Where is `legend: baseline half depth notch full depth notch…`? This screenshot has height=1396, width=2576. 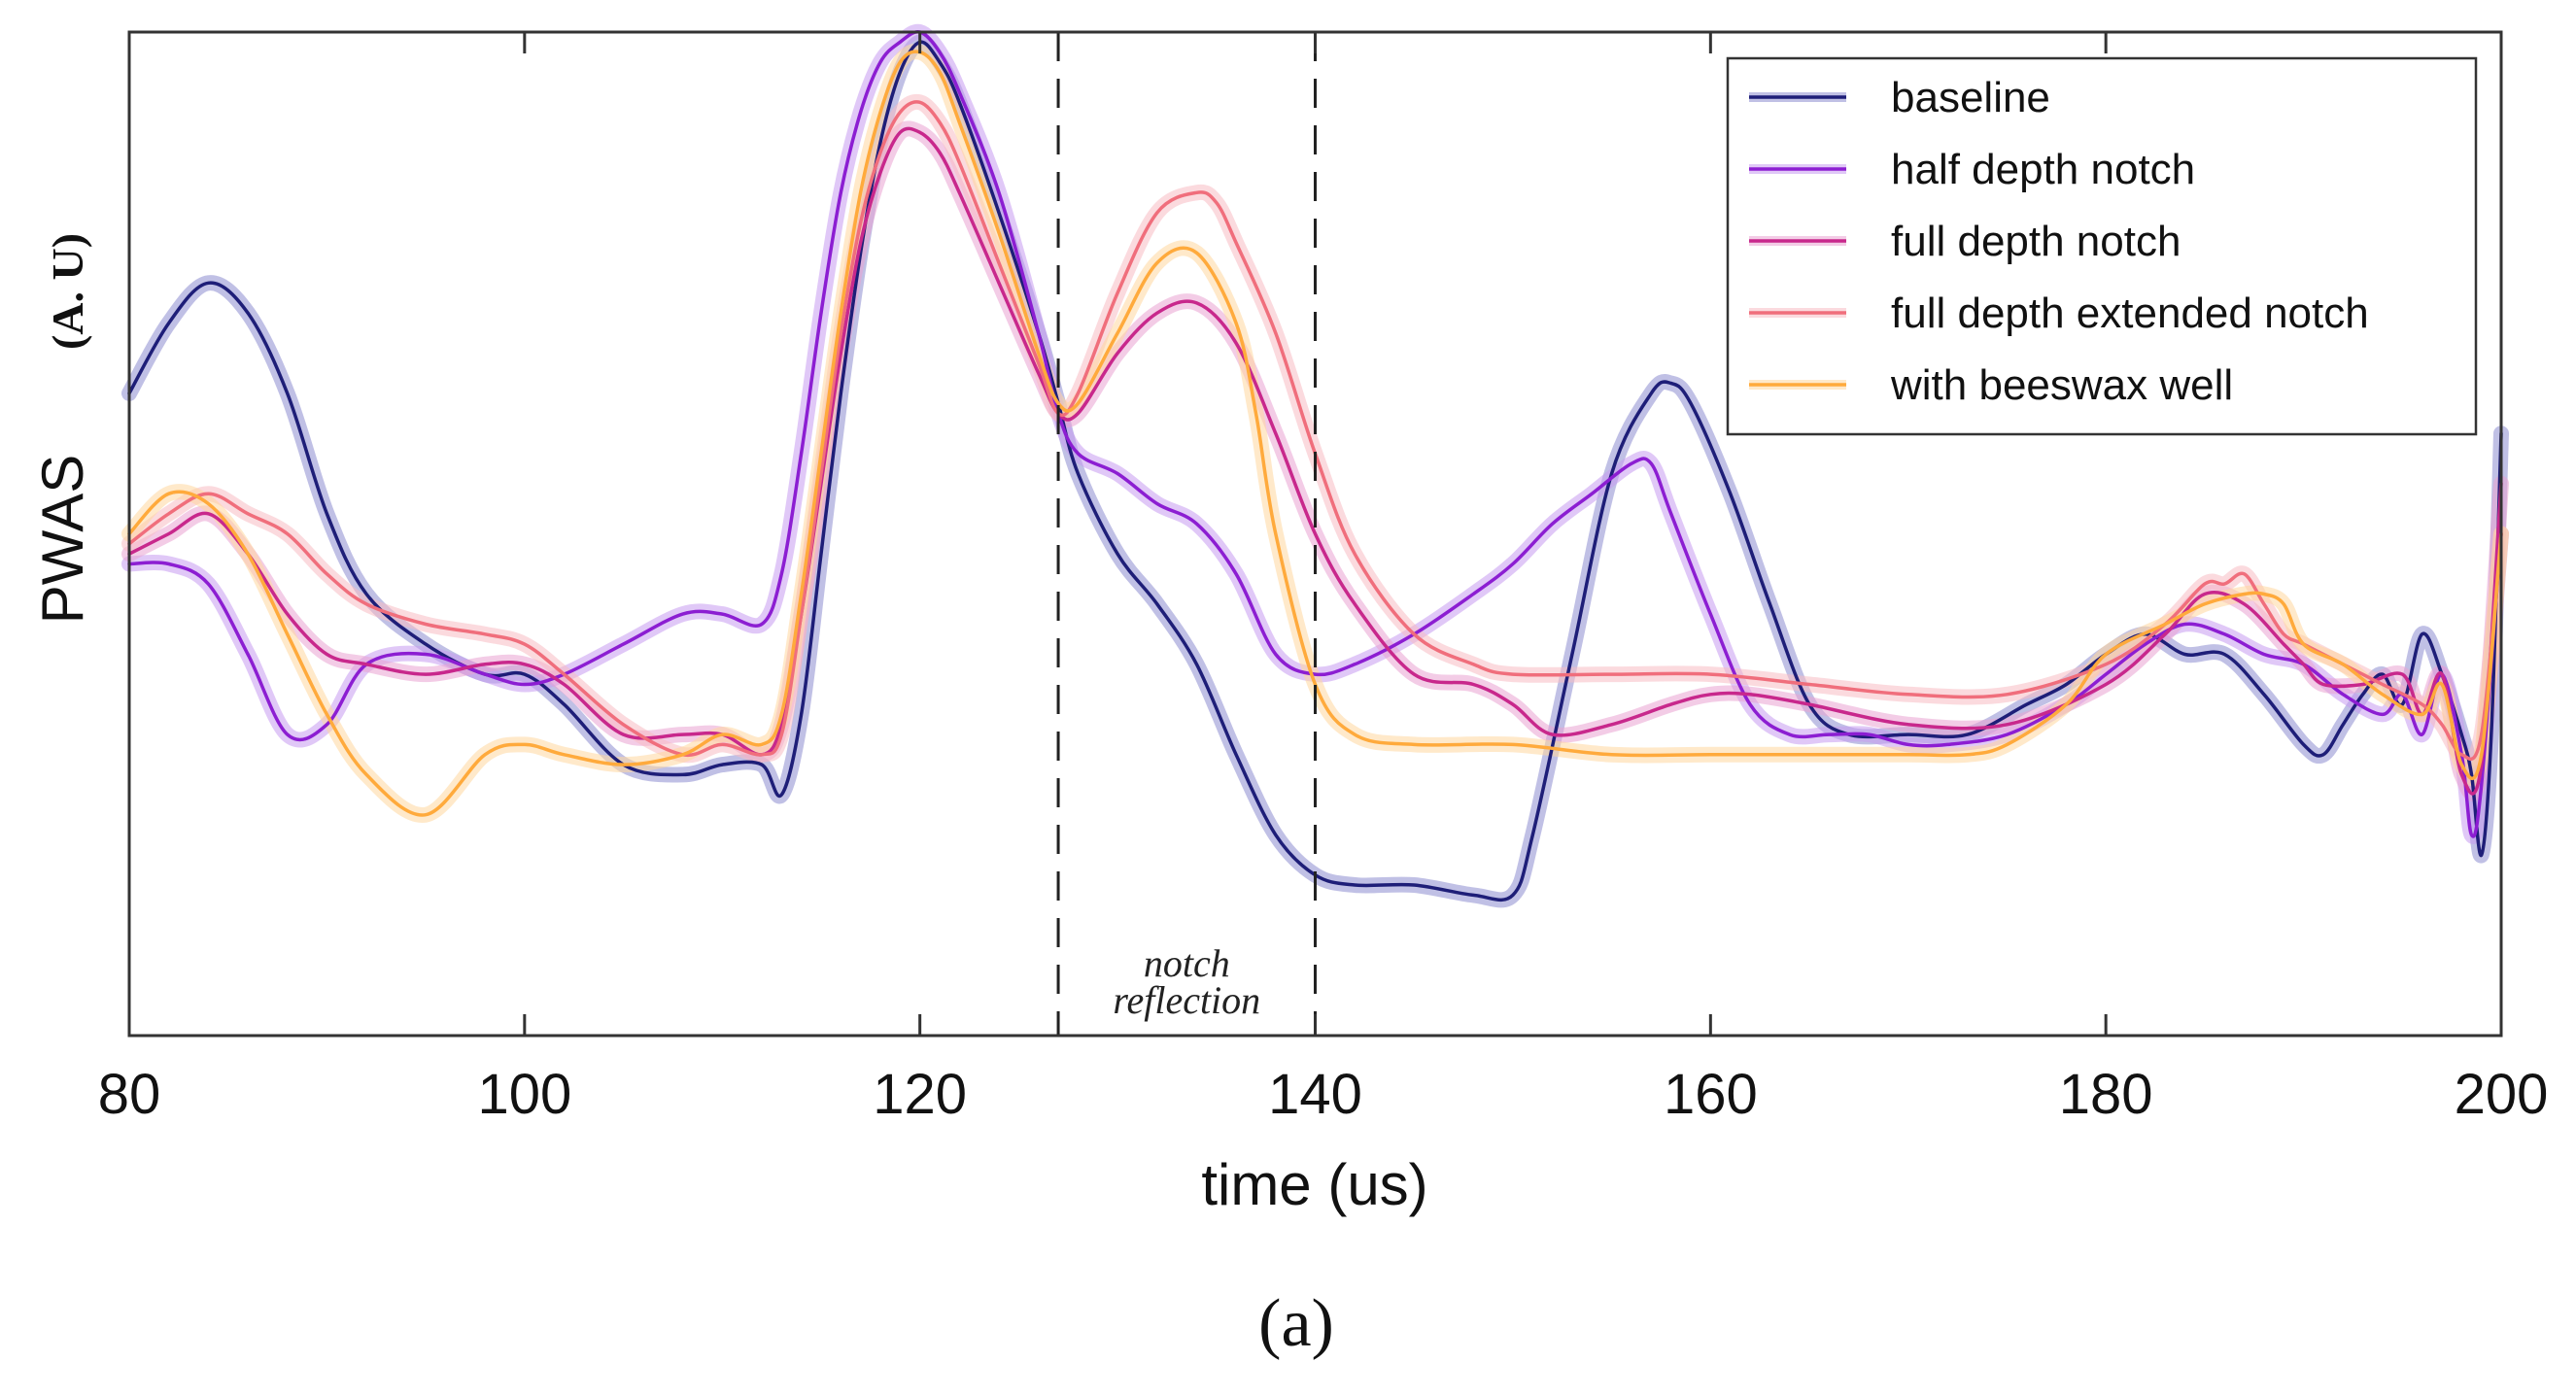
legend: baseline half depth notch full depth notch… is located at coordinates (2102, 246).